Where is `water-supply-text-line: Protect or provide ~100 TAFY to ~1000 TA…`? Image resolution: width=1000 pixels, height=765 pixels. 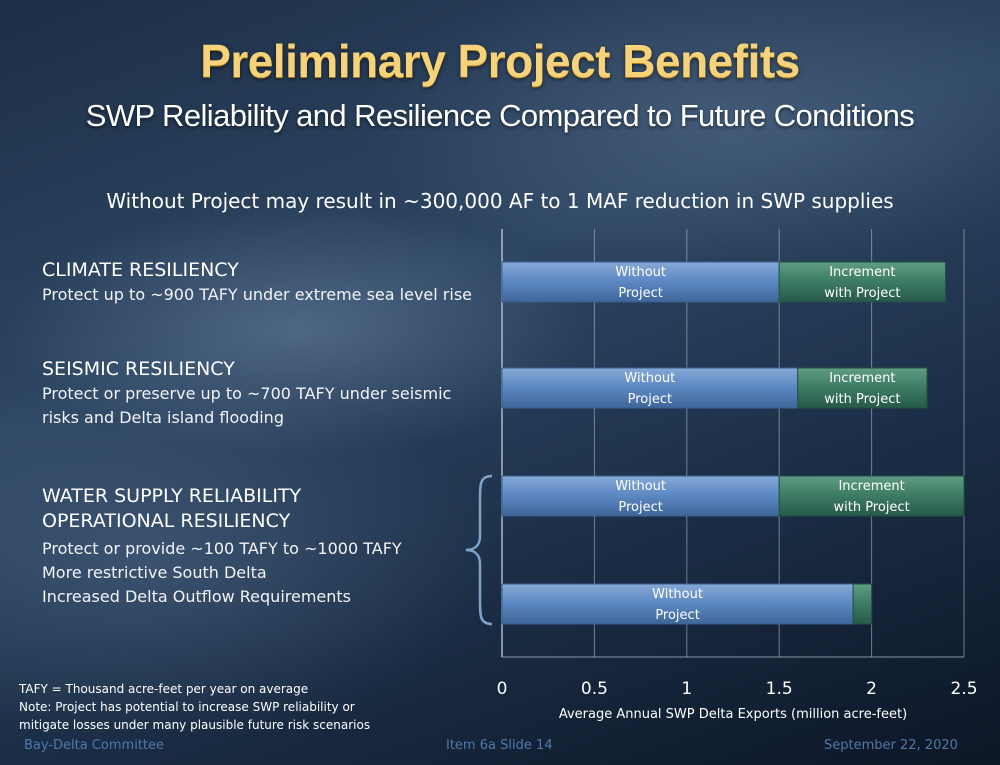
water-supply-text-line: Protect or provide ~100 TAFY to ~1000 TA… is located at coordinates (222, 548).